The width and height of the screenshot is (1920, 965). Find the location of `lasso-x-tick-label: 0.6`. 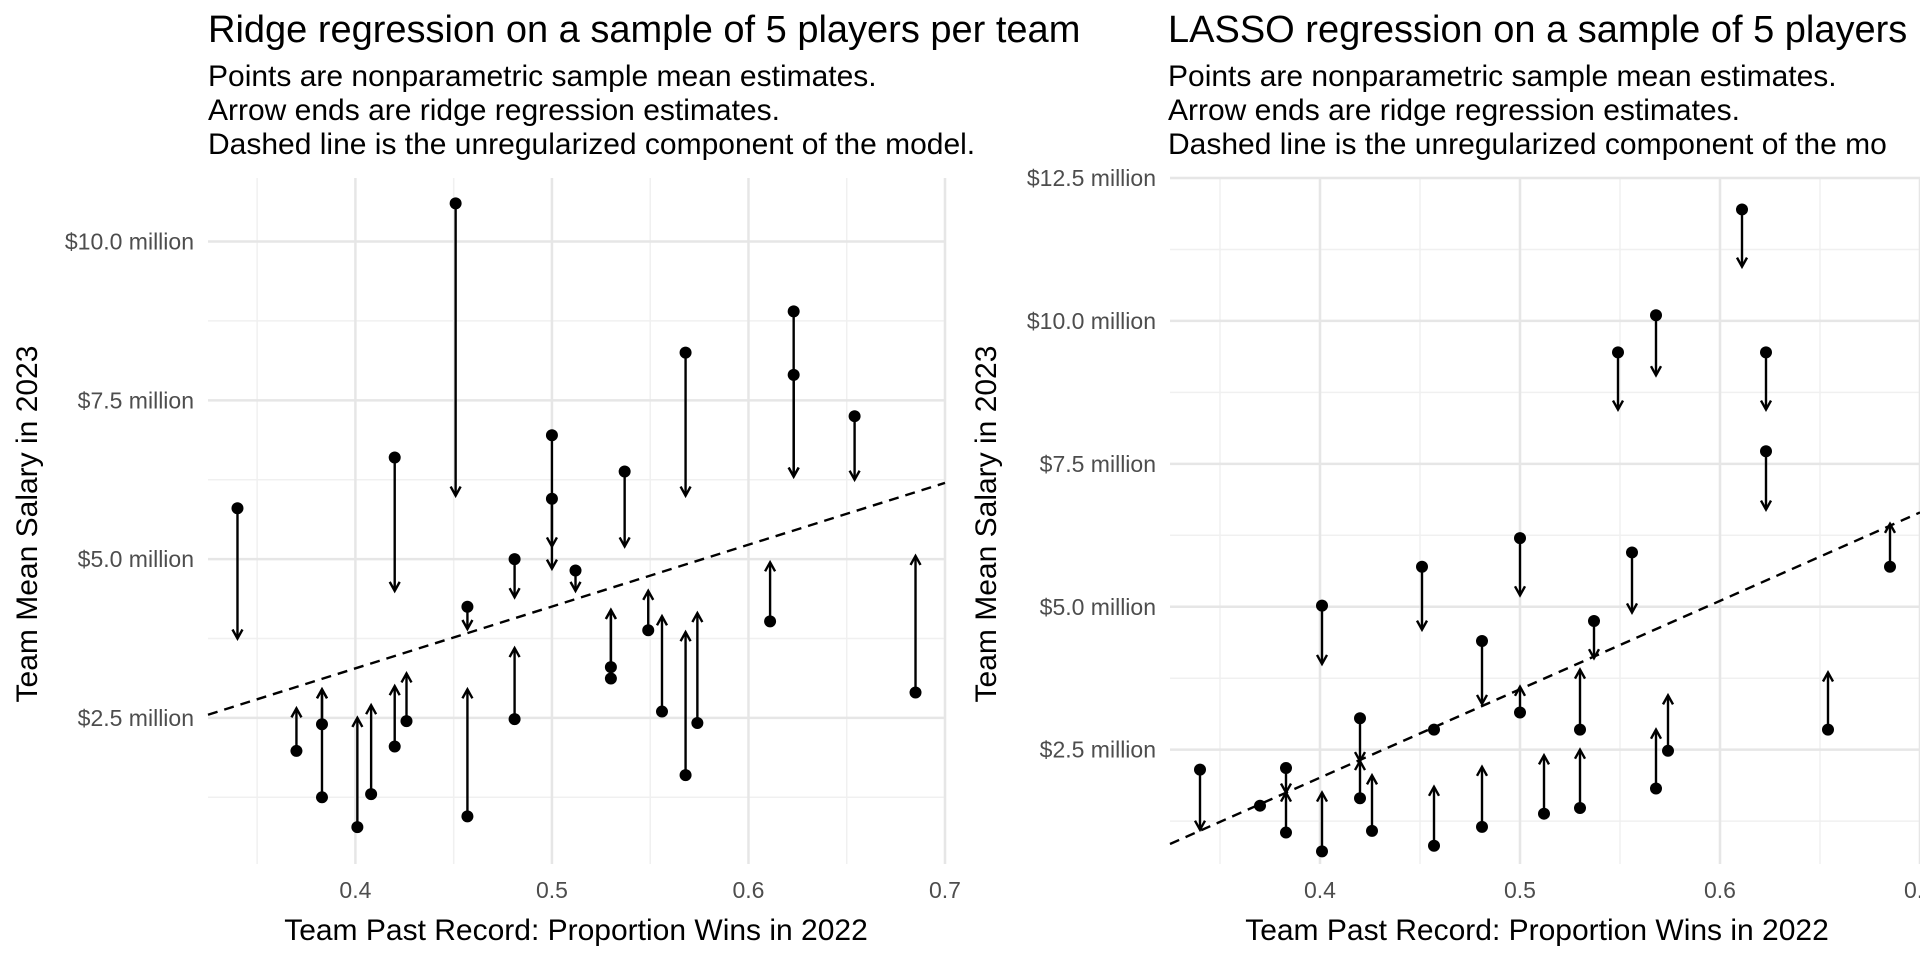

lasso-x-tick-label: 0.6 is located at coordinates (1720, 890).